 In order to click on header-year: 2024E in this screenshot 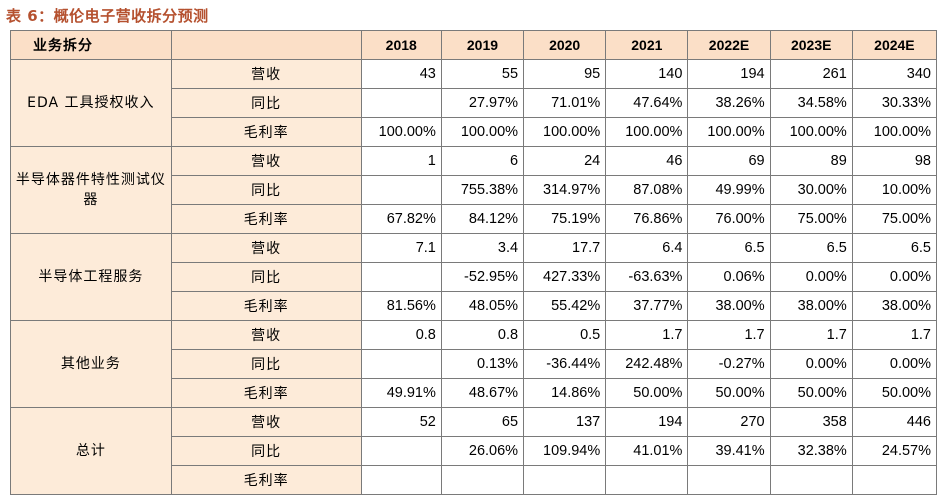, I will do `click(894, 45)`.